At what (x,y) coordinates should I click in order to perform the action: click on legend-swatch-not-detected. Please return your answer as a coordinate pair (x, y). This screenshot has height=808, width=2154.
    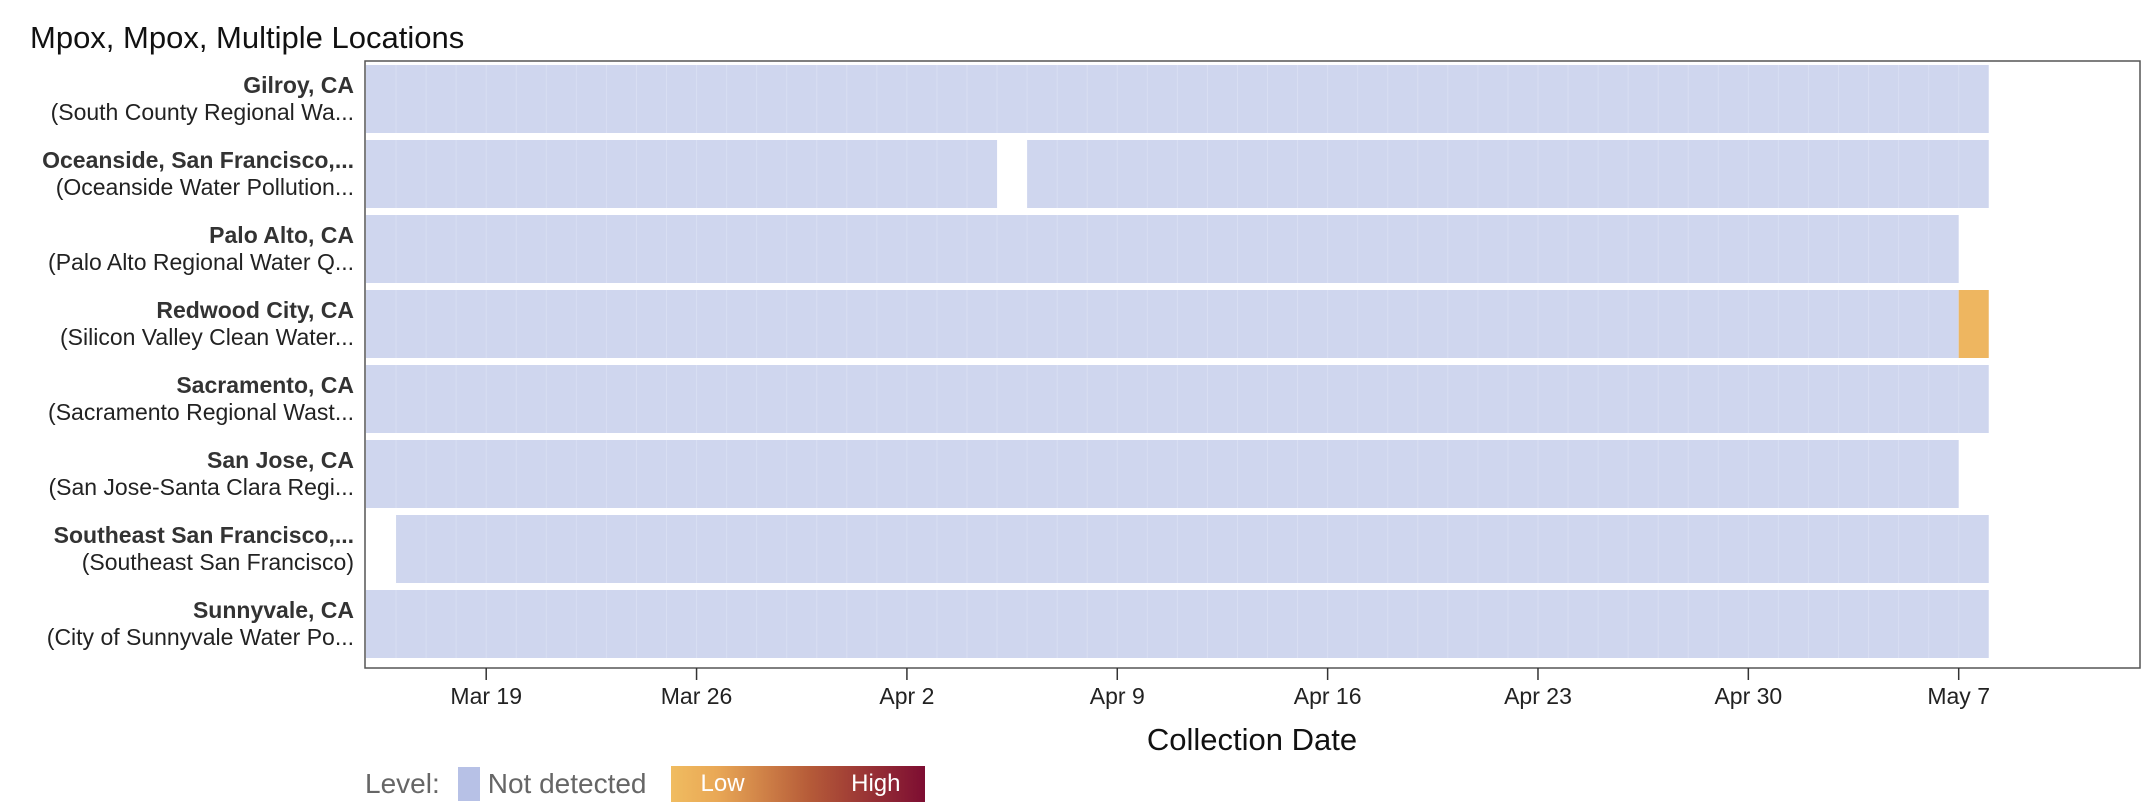
    Looking at the image, I should click on (468, 784).